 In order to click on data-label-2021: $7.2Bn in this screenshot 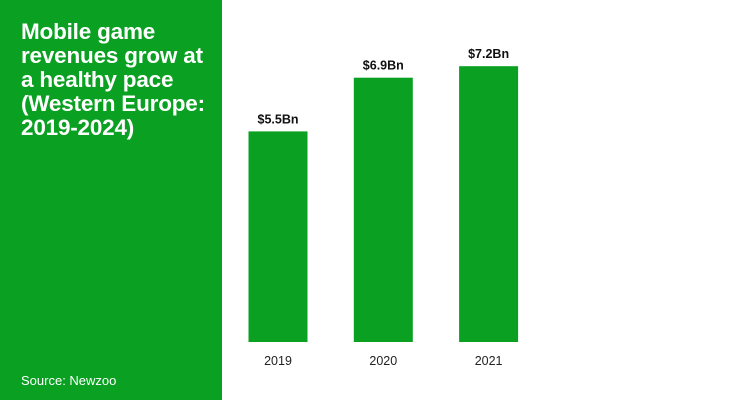, I will do `click(488, 54)`.